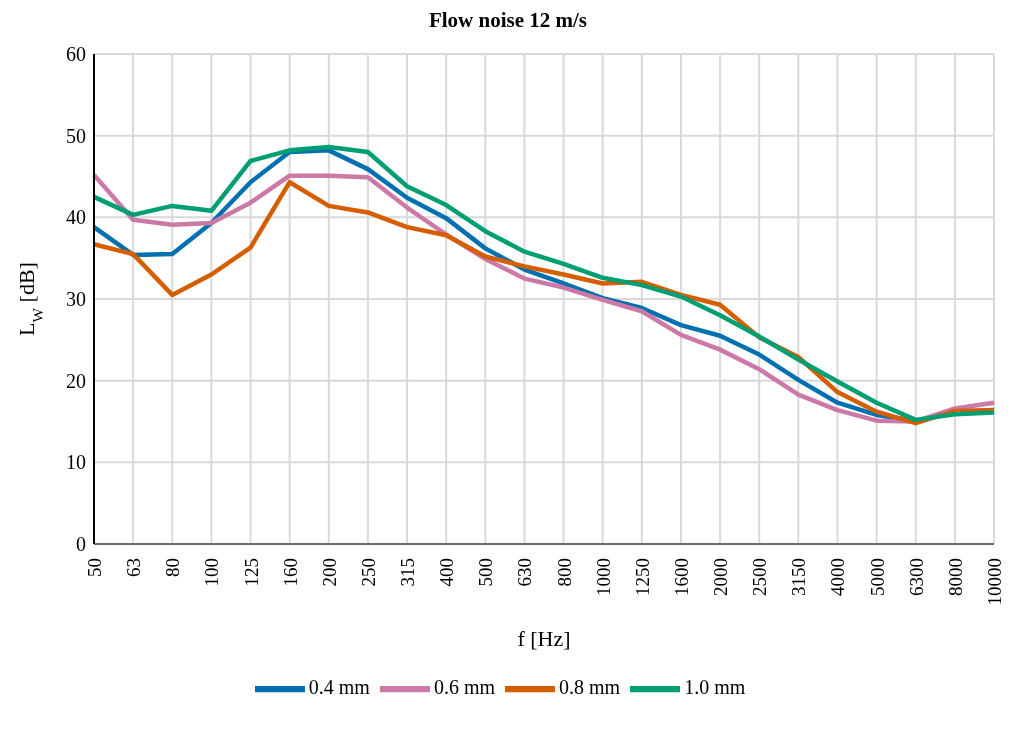 The width and height of the screenshot is (1016, 729). I want to click on x-tick-label: 315, so click(408, 572).